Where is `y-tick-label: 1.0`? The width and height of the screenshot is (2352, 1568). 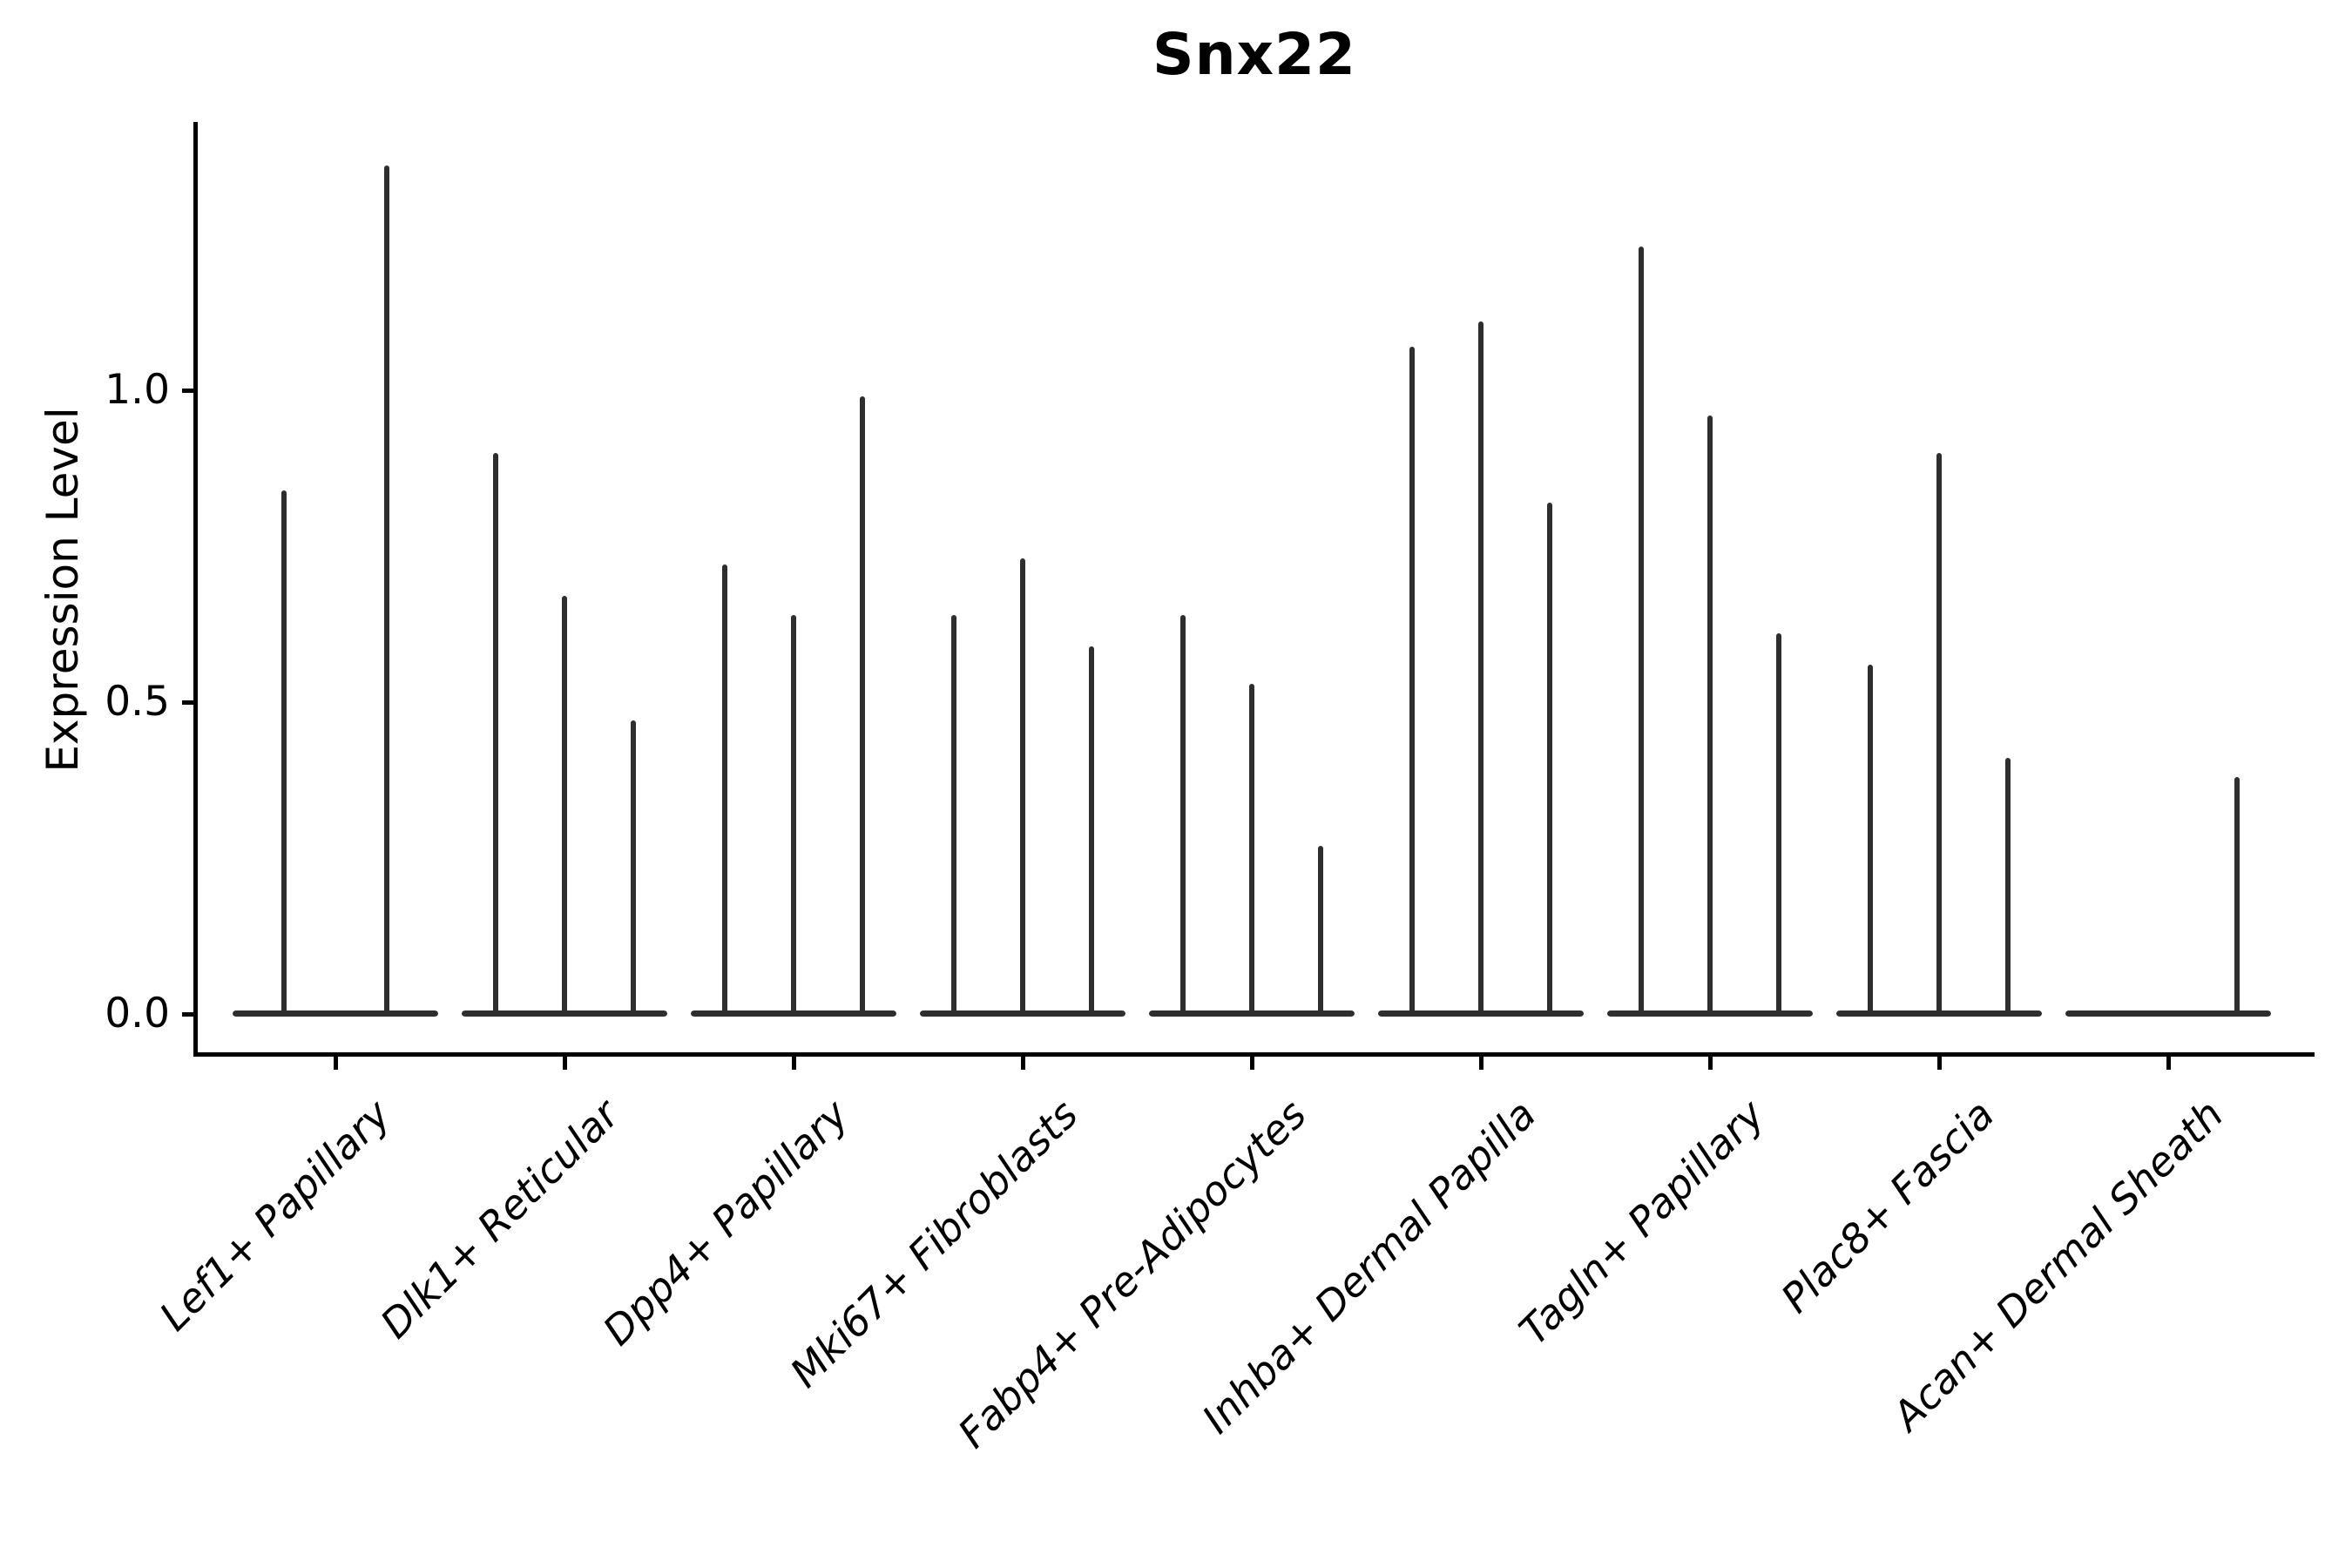
y-tick-label: 1.0 is located at coordinates (137, 390).